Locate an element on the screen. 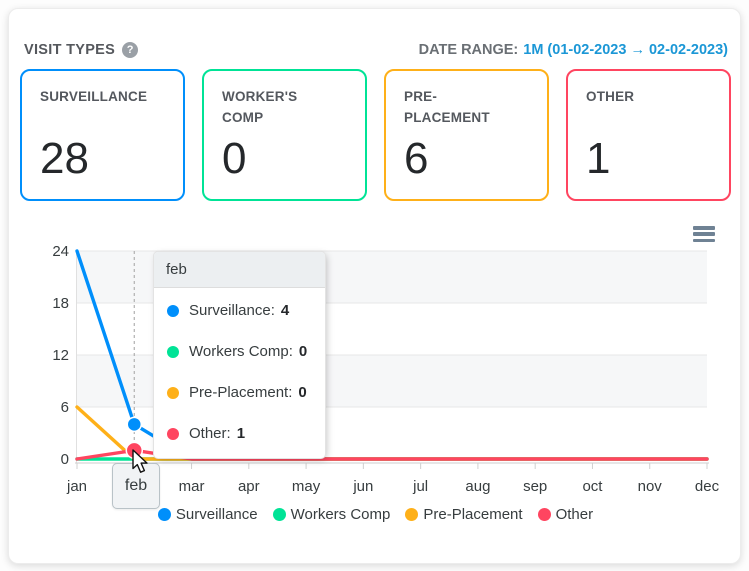  date-range: DATE RANGE: 1M (01-02-2023 → 02-02-2023) is located at coordinates (573, 50).